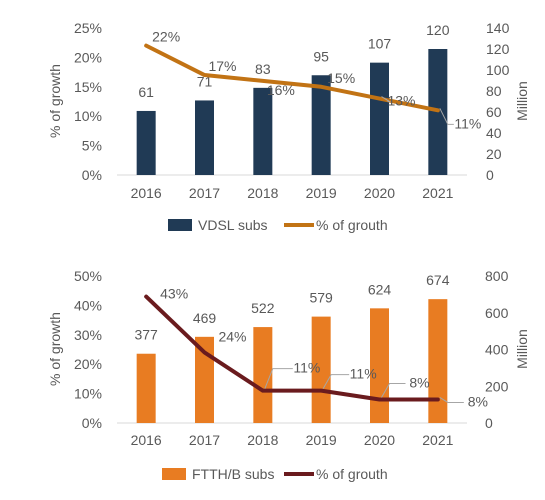  Describe the element at coordinates (222, 66) in the screenshot. I see `line-value-label: 17%` at that location.